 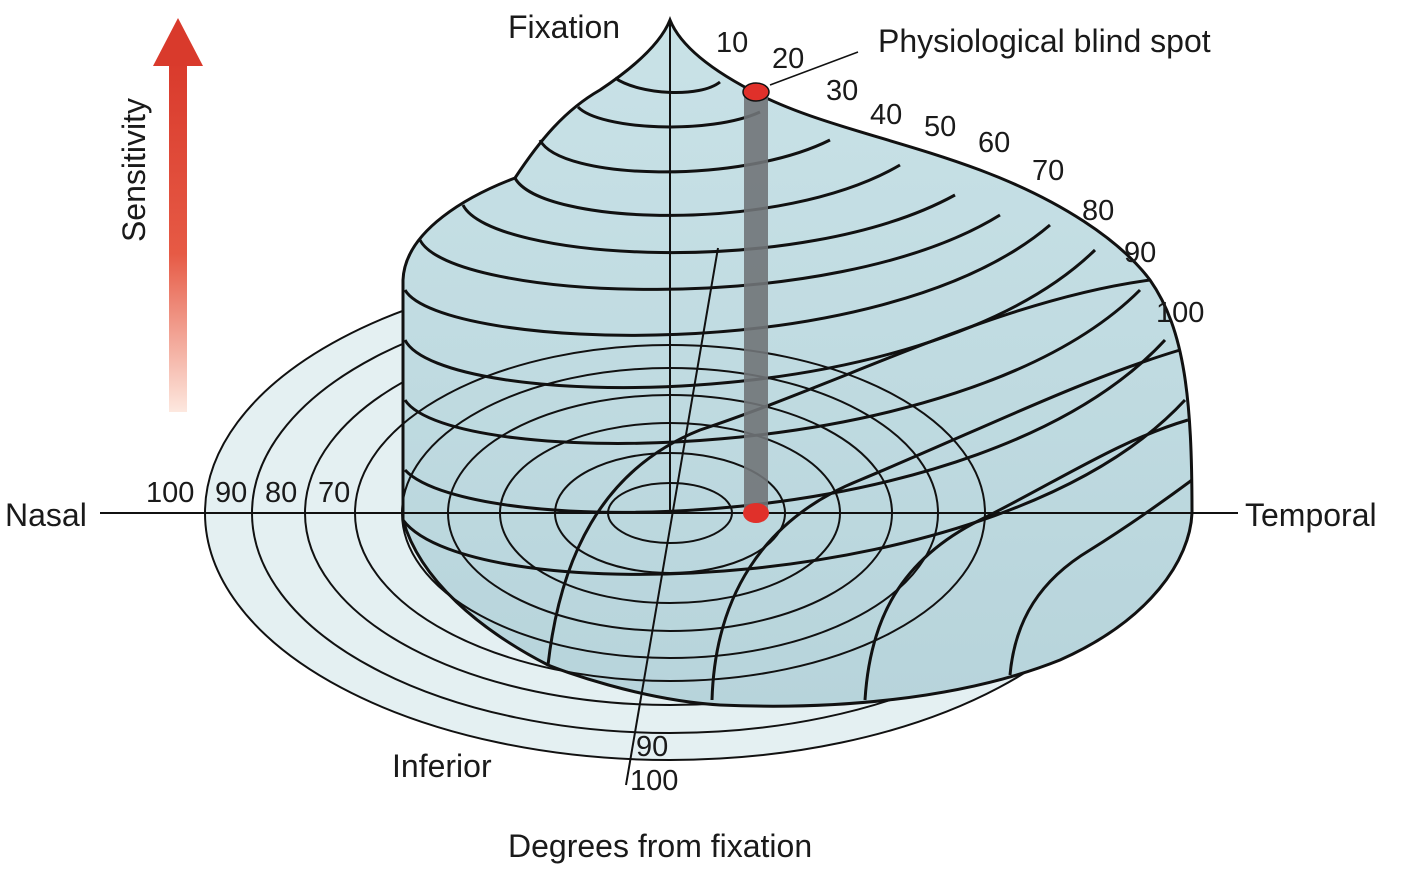 I want to click on nasal-tick-70: 70, so click(x=334, y=493).